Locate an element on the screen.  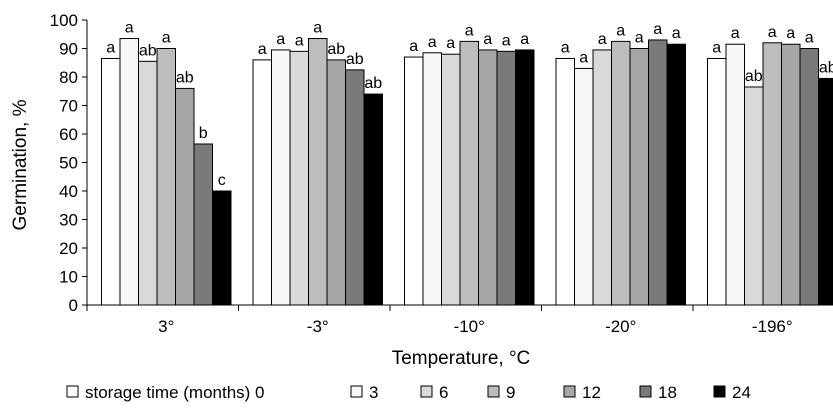
y-axis-ticks: 0 10 20 30 40 50 60 70 80 90 100 is located at coordinates (68, 163).